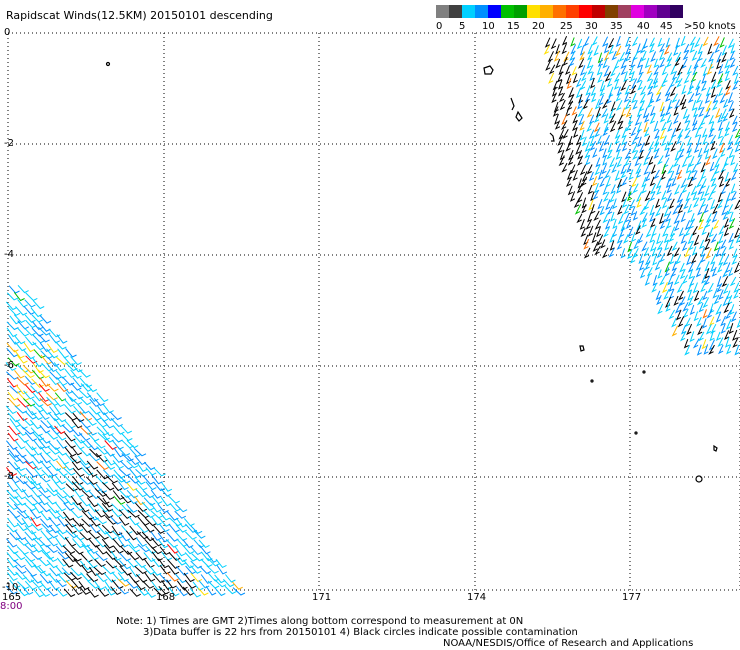 The image size is (740, 650). I want to click on colorbar-label: 5, so click(462, 26).